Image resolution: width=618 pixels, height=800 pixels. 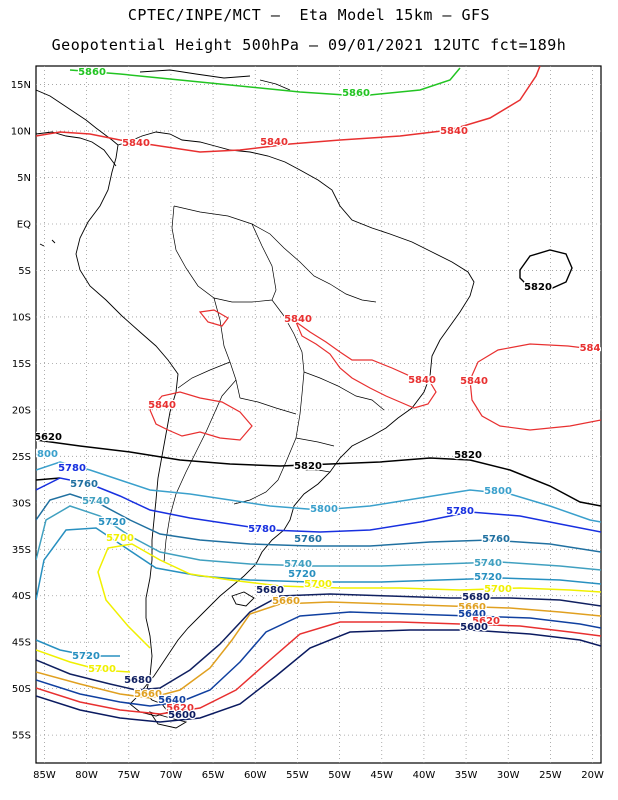 I want to click on lat-tick-label: 5S, so click(x=24, y=271).